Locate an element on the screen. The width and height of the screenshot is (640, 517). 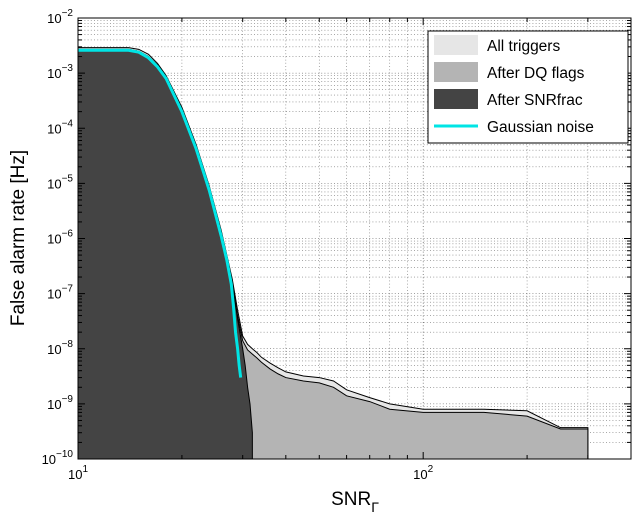
legend-label: Gaussian noise is located at coordinates (540, 127).